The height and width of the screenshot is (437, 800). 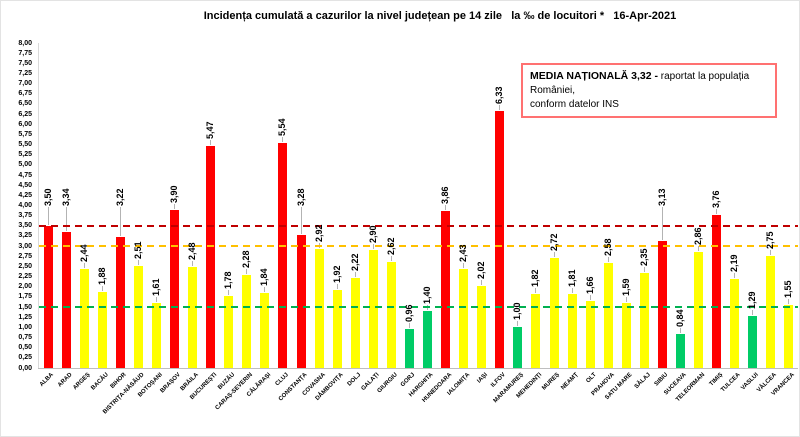 What do you see at coordinates (644, 320) in the screenshot?
I see `bar-salaj` at bounding box center [644, 320].